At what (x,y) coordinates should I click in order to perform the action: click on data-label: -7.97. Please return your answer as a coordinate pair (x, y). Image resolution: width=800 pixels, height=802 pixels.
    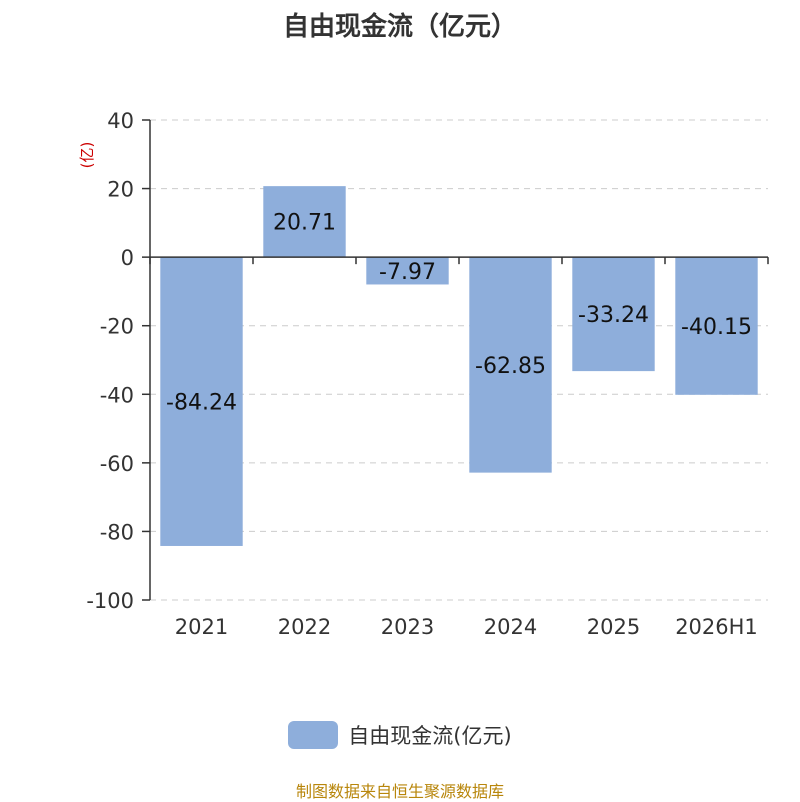
    Looking at the image, I should click on (407, 272).